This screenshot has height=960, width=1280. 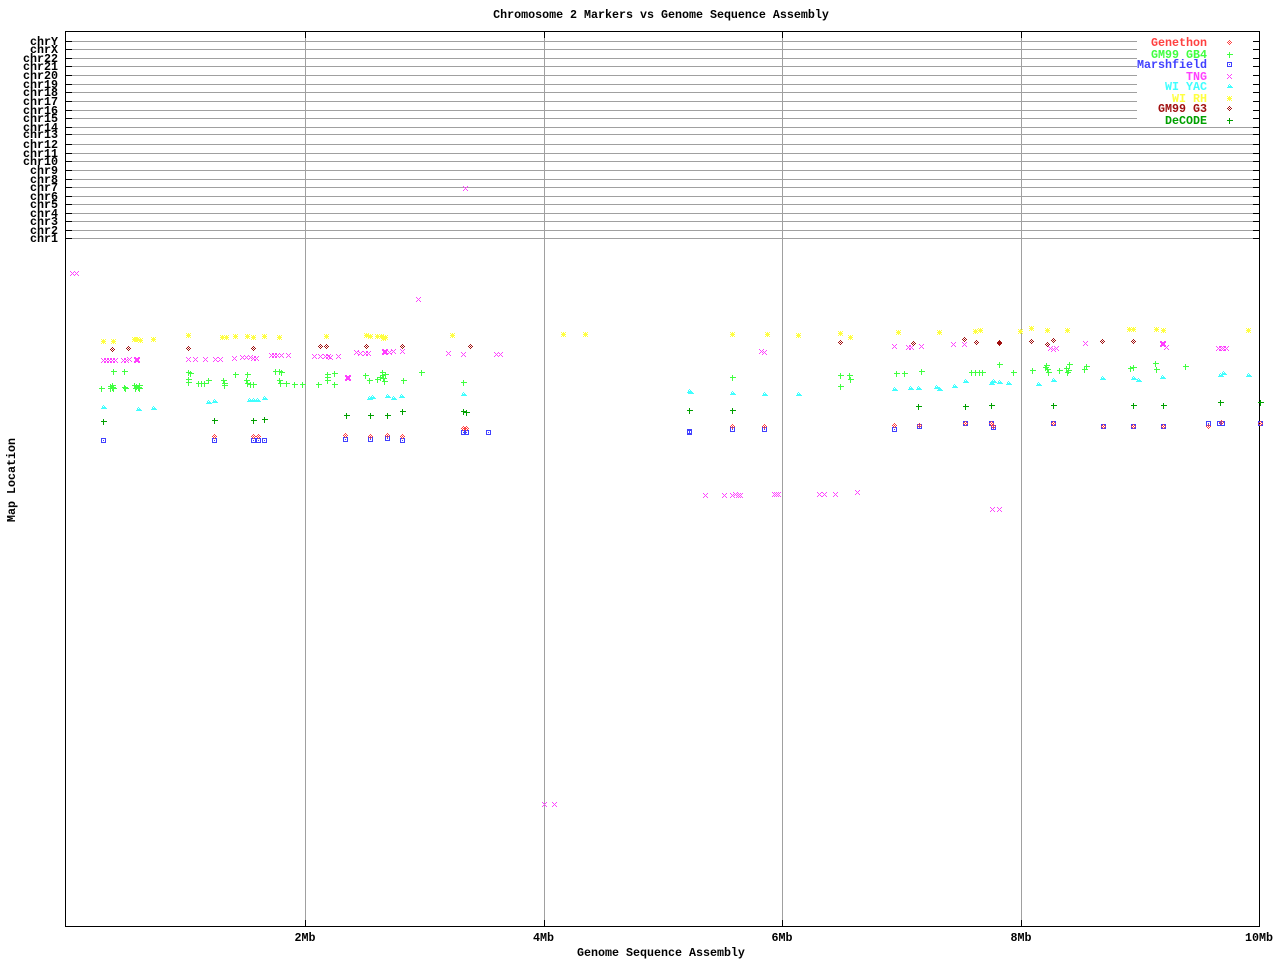 What do you see at coordinates (40, 119) in the screenshot?
I see `svg-text: chr15` at bounding box center [40, 119].